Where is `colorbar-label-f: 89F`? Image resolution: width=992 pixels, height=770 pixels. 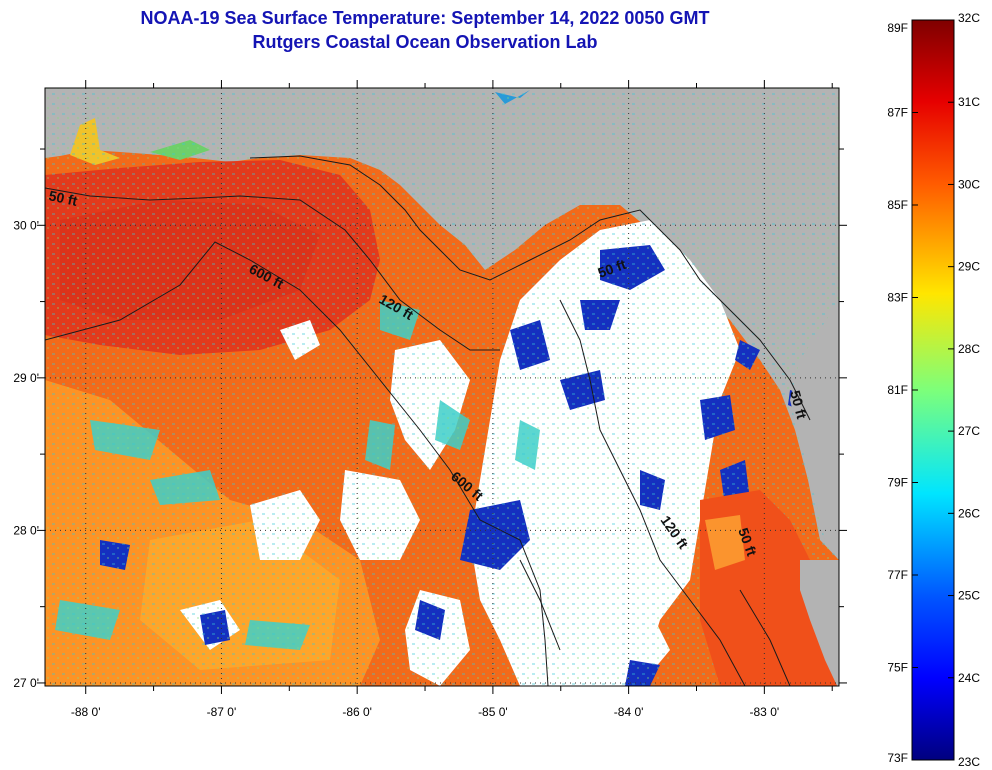
colorbar-label-f: 89F is located at coordinates (897, 28).